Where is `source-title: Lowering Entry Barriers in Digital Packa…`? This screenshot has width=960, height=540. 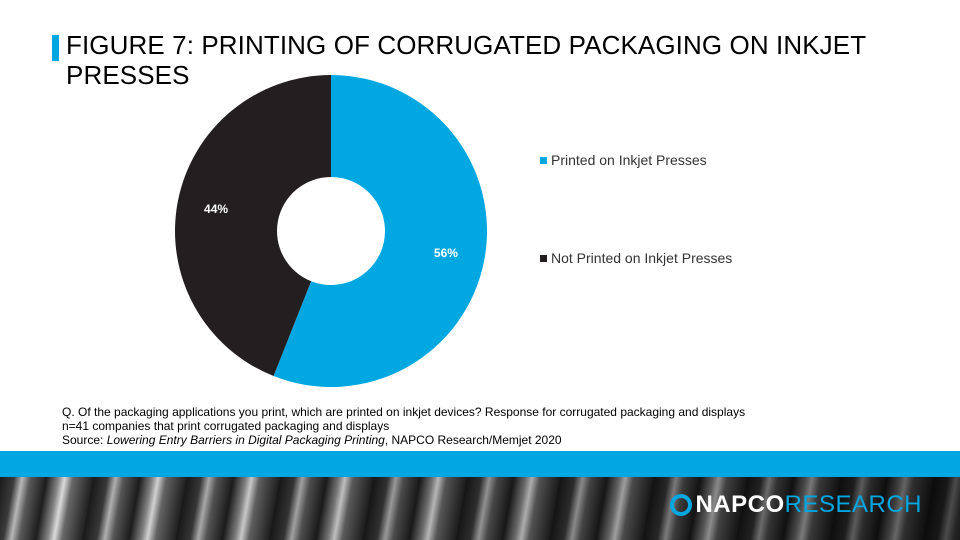
source-title: Lowering Entry Barriers in Digital Packa… is located at coordinates (245, 440).